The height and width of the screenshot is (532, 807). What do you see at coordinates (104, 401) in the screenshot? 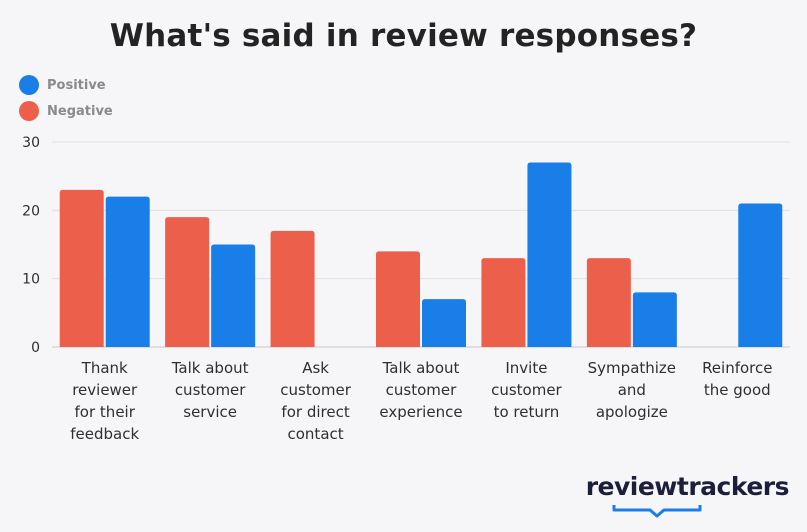
I see `x-tick-label: Thank reviewer for their feedback` at bounding box center [104, 401].